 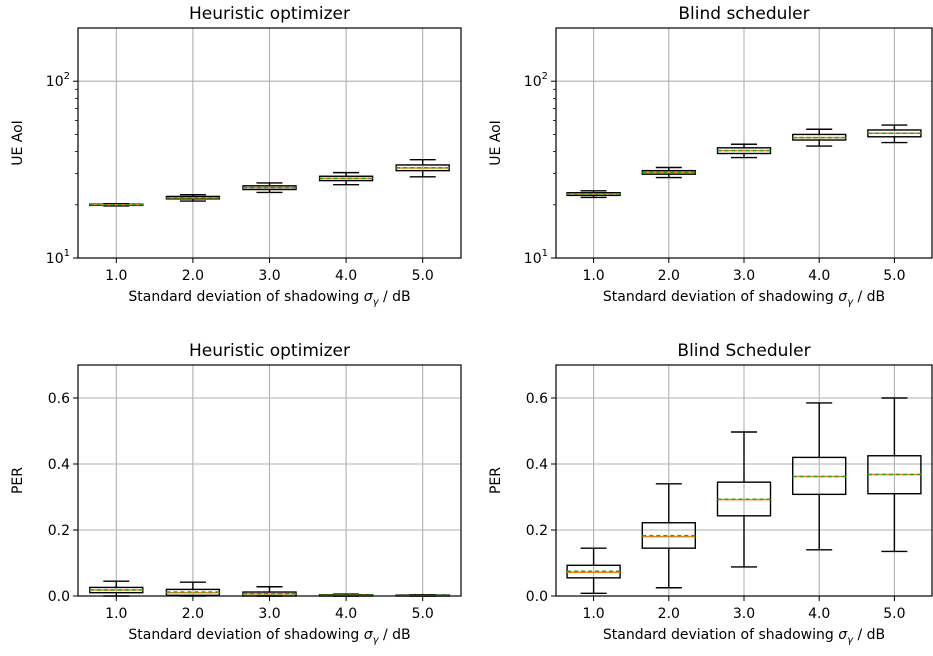 What do you see at coordinates (743, 14) in the screenshot?
I see `subplot-title: Blind scheduler` at bounding box center [743, 14].